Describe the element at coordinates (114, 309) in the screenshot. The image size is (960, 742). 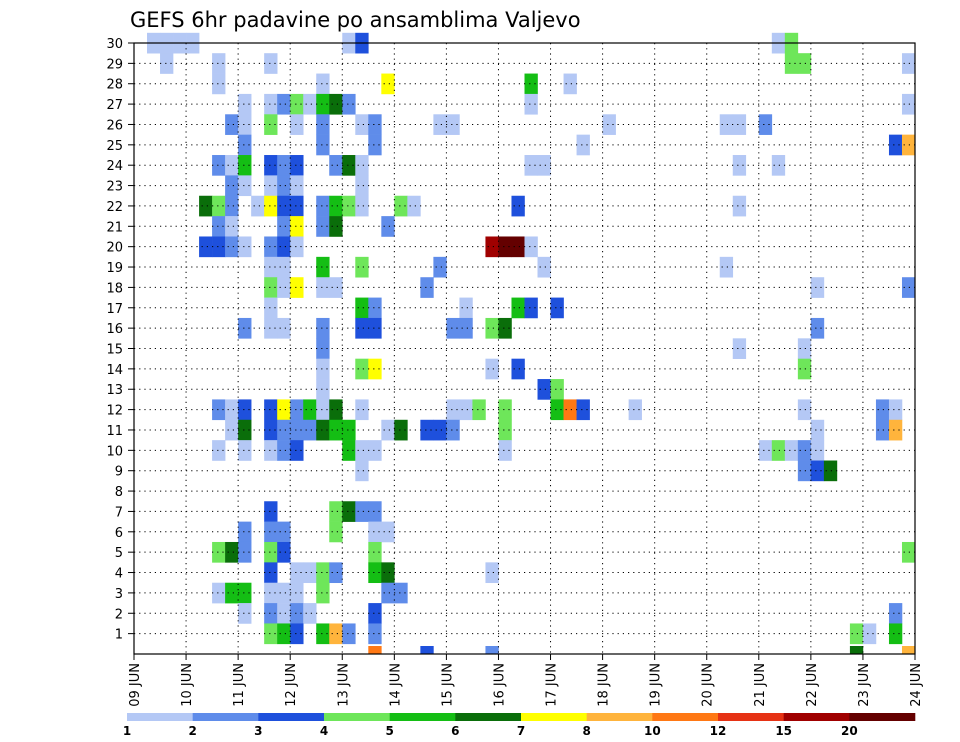
I see `y-tick-label: 17` at that location.